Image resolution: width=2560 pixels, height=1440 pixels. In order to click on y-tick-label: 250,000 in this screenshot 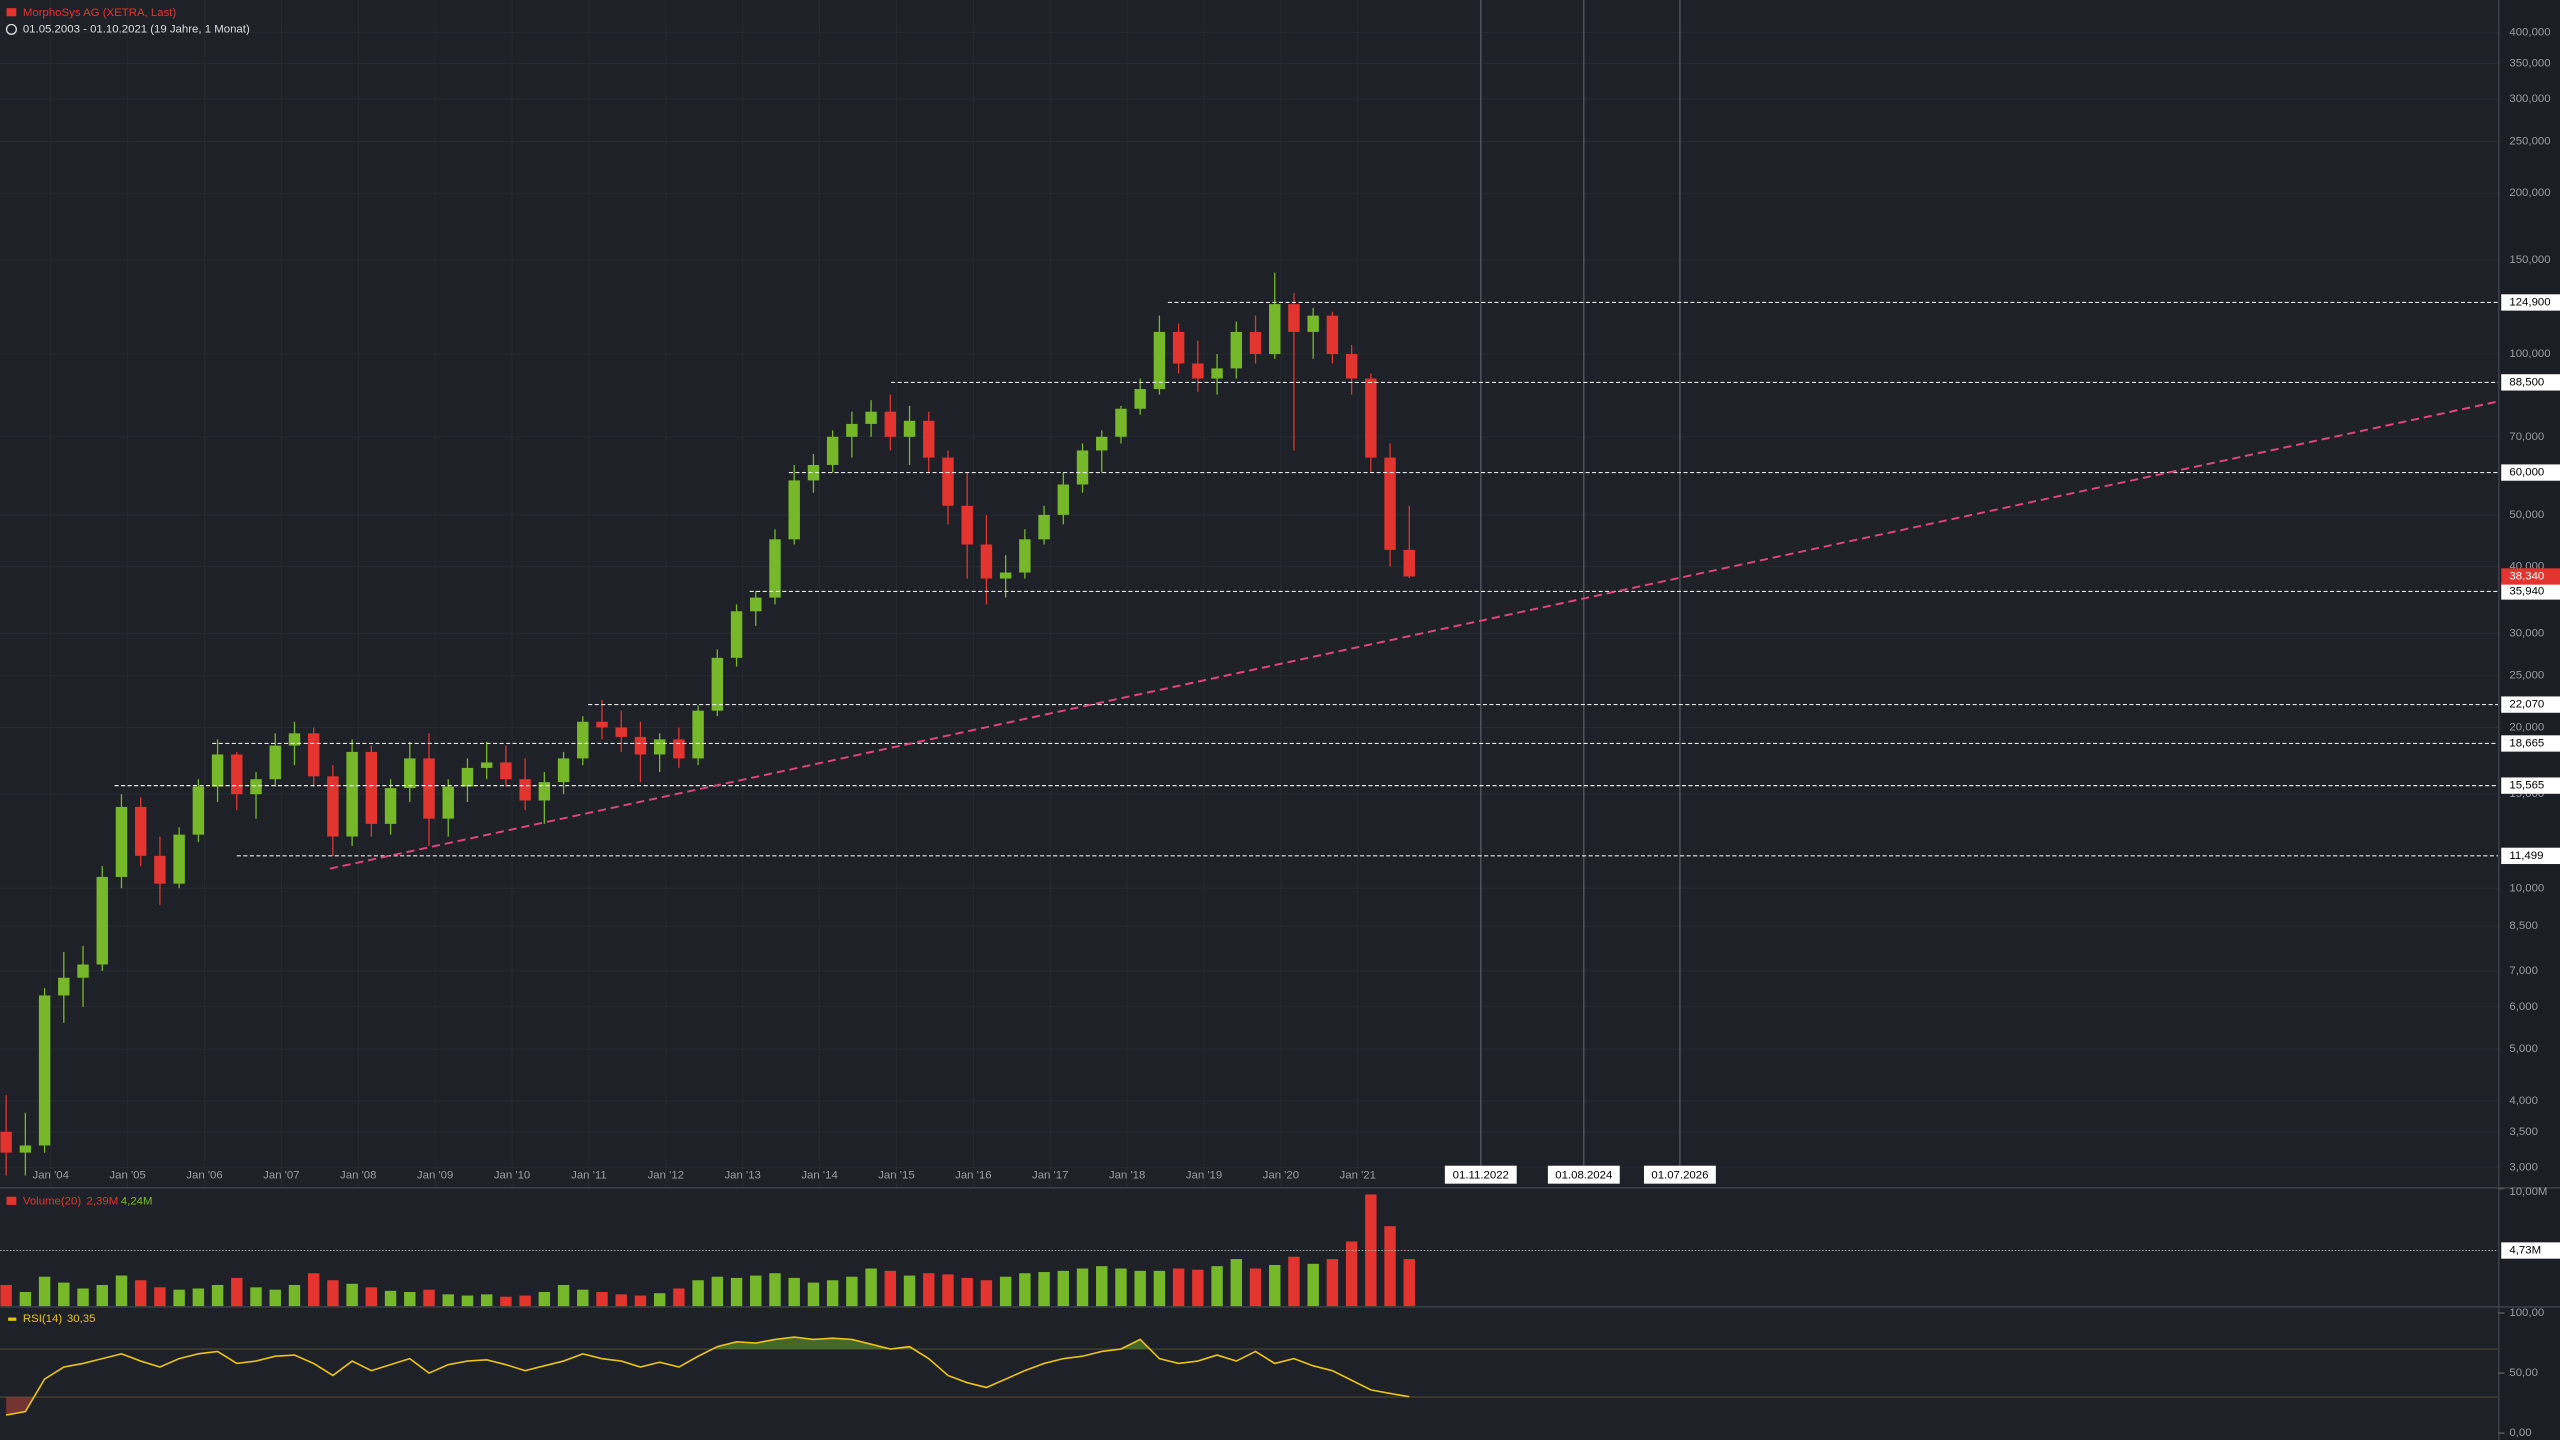, I will do `click(2529, 141)`.